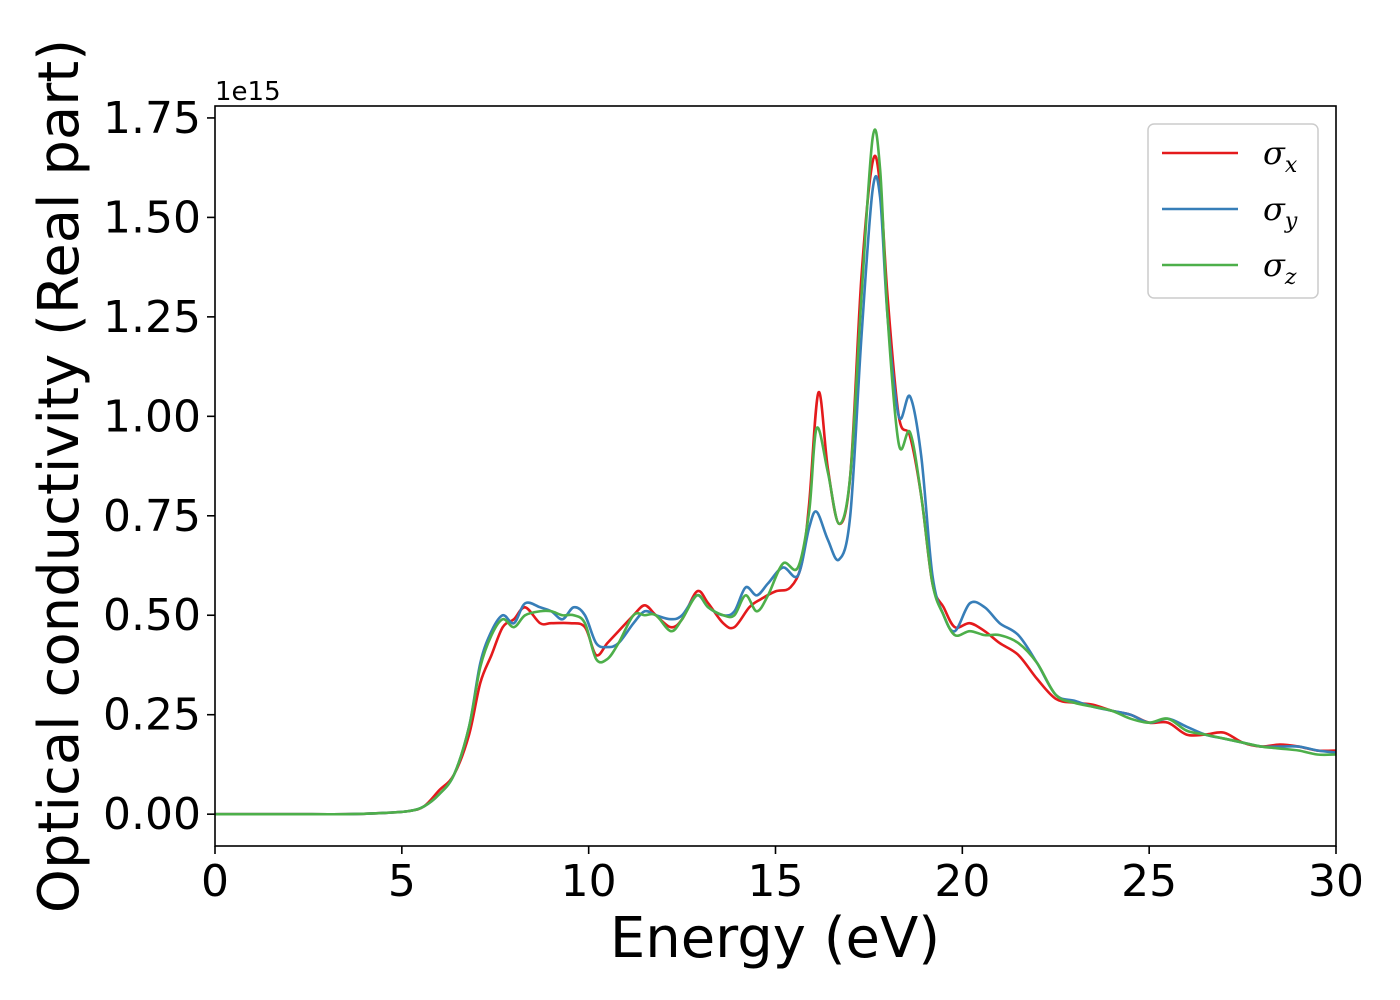 This screenshot has width=1400, height=1000. What do you see at coordinates (152, 118) in the screenshot?
I see `y-tick-label: 1.75` at bounding box center [152, 118].